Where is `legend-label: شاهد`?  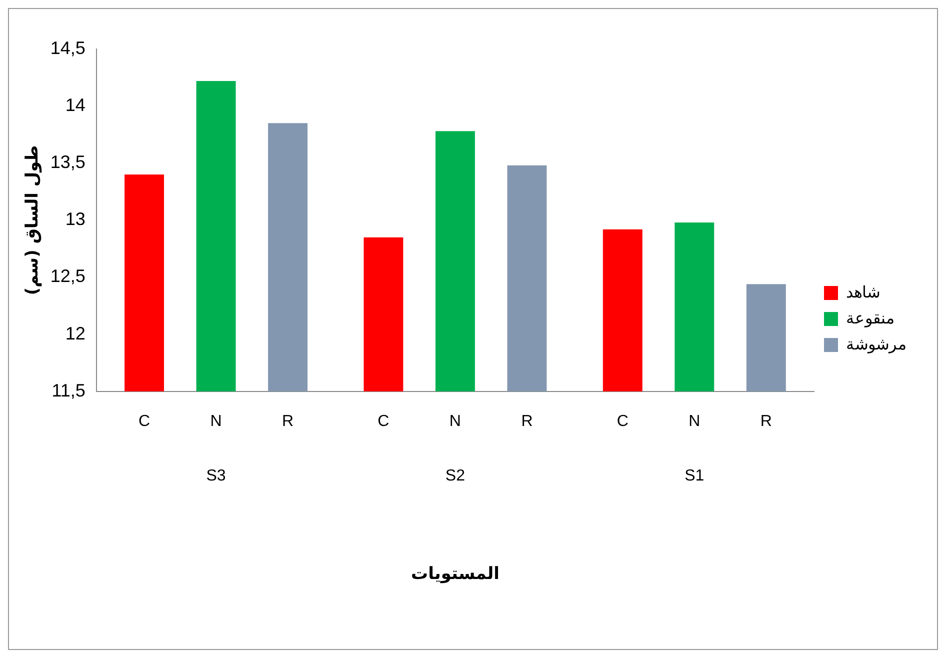
legend-label: شاهد is located at coordinates (863, 293).